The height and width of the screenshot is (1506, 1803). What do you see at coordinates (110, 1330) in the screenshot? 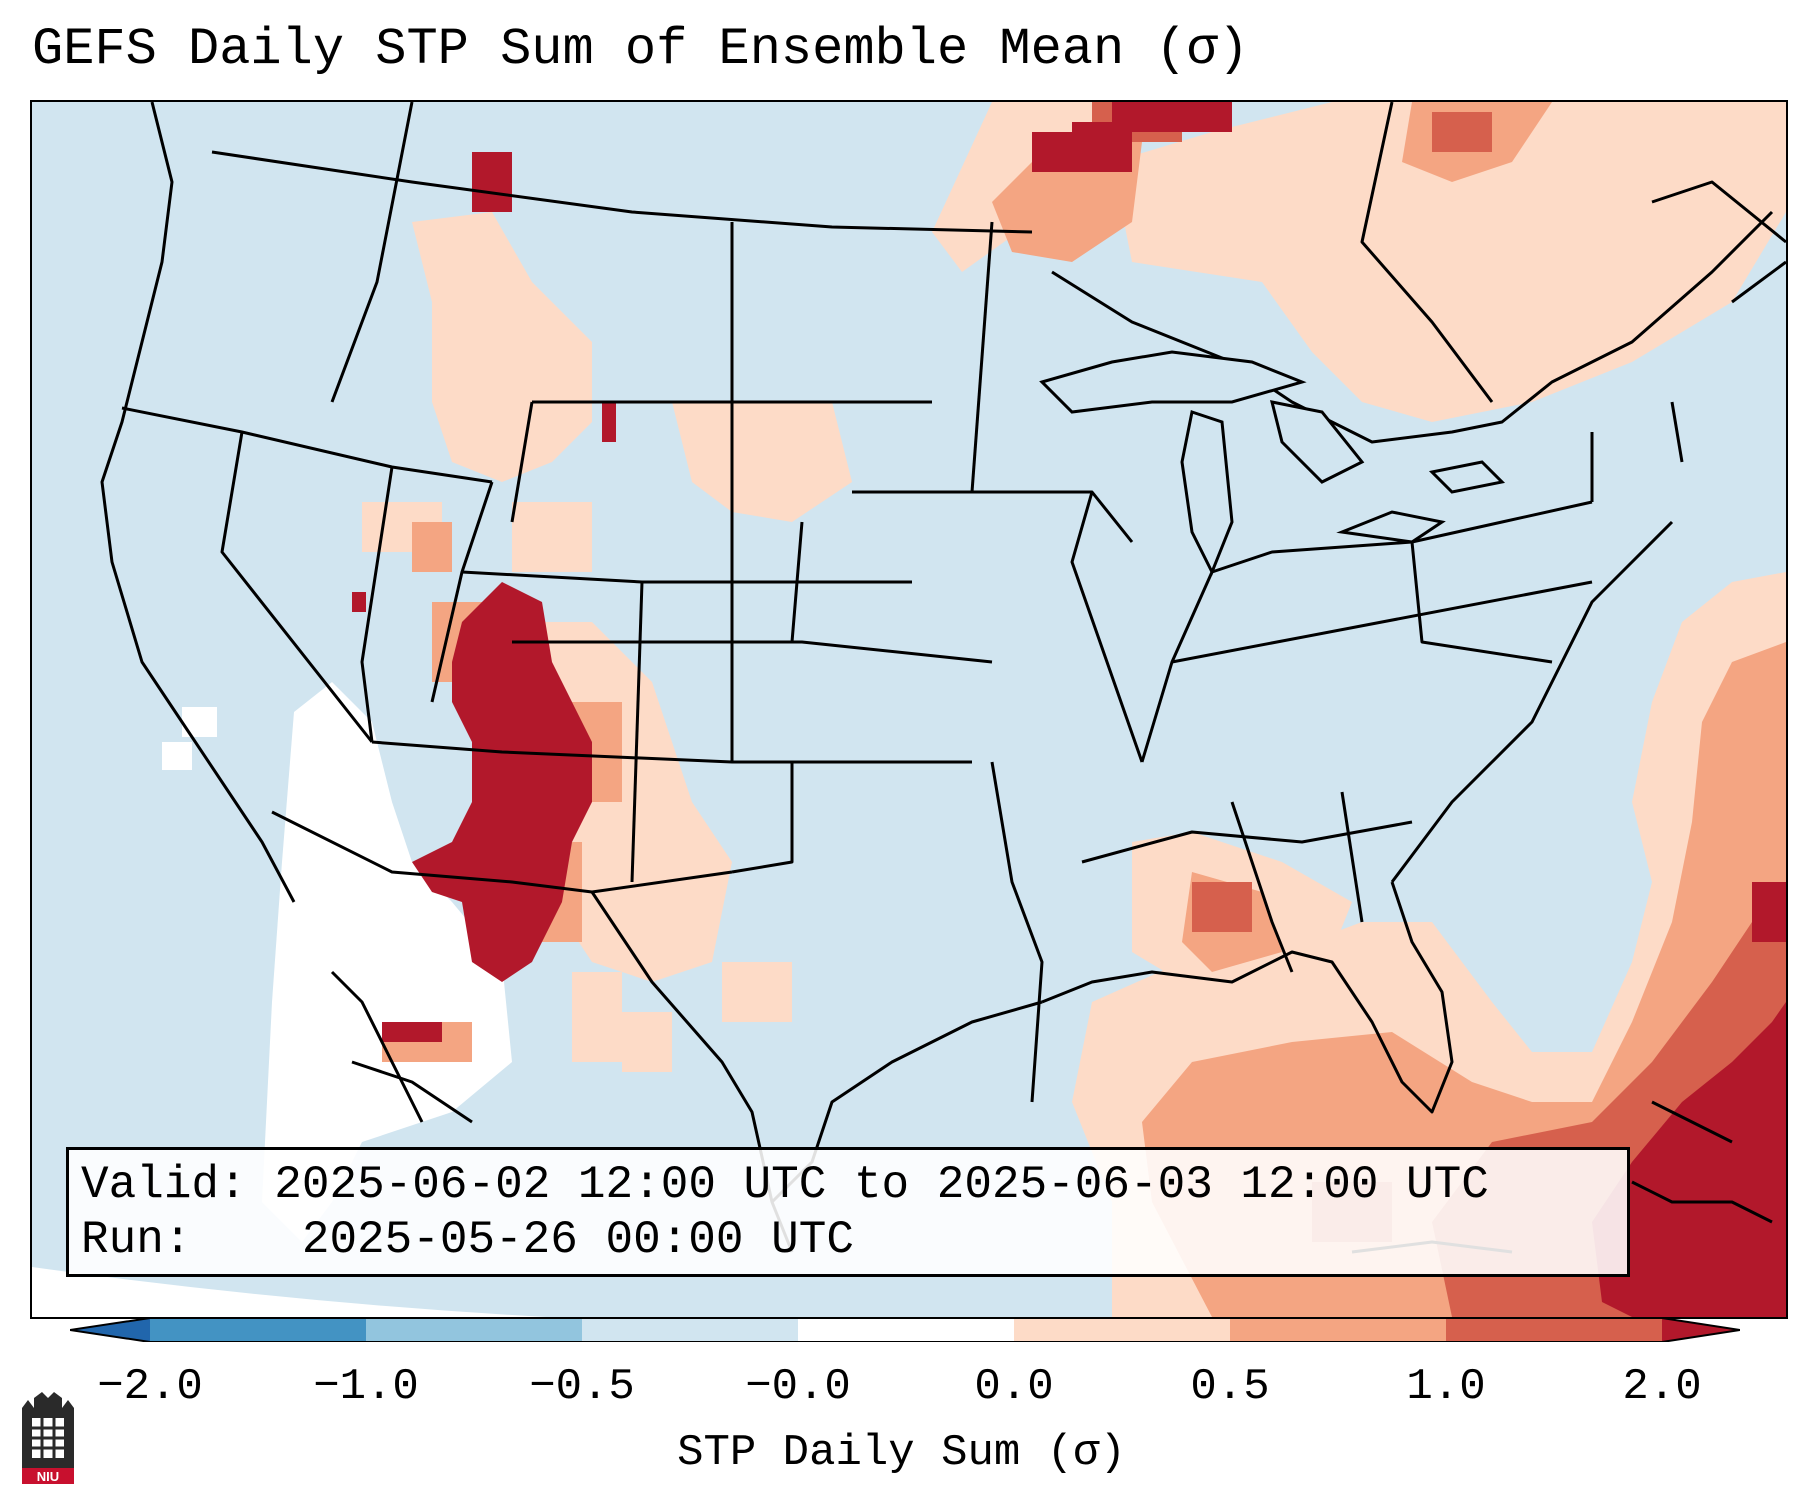
I see `colorbar-under-arrow` at bounding box center [110, 1330].